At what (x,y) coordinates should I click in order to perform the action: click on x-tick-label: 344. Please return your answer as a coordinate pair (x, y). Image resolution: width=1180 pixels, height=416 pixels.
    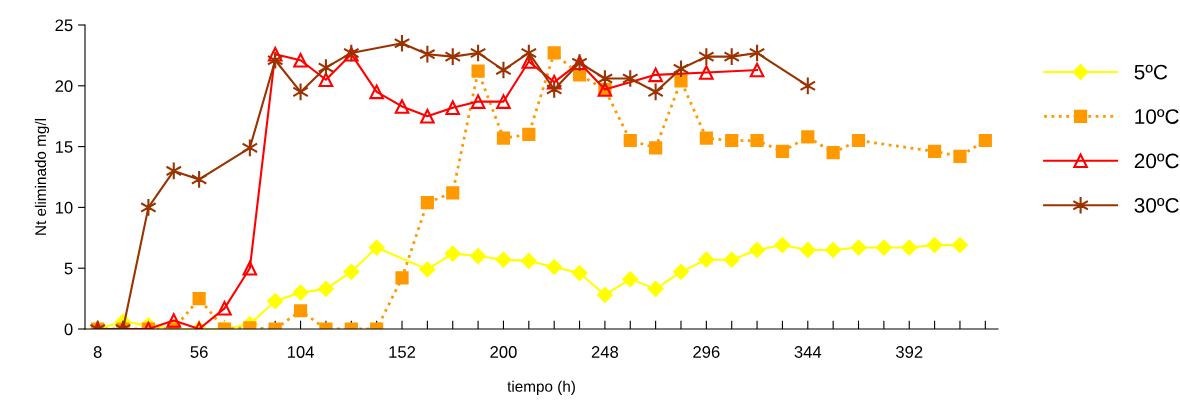
    Looking at the image, I should click on (808, 352).